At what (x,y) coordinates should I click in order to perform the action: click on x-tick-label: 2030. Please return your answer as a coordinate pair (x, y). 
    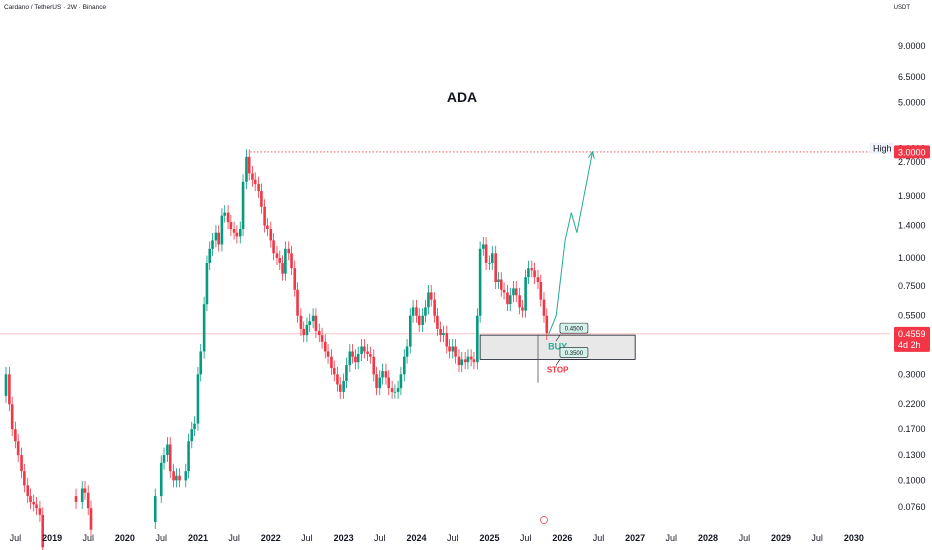
    Looking at the image, I should click on (854, 538).